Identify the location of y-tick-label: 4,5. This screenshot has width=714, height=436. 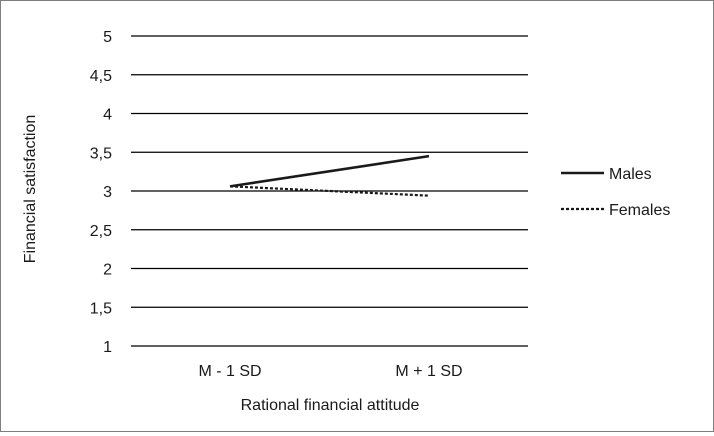
(101, 76).